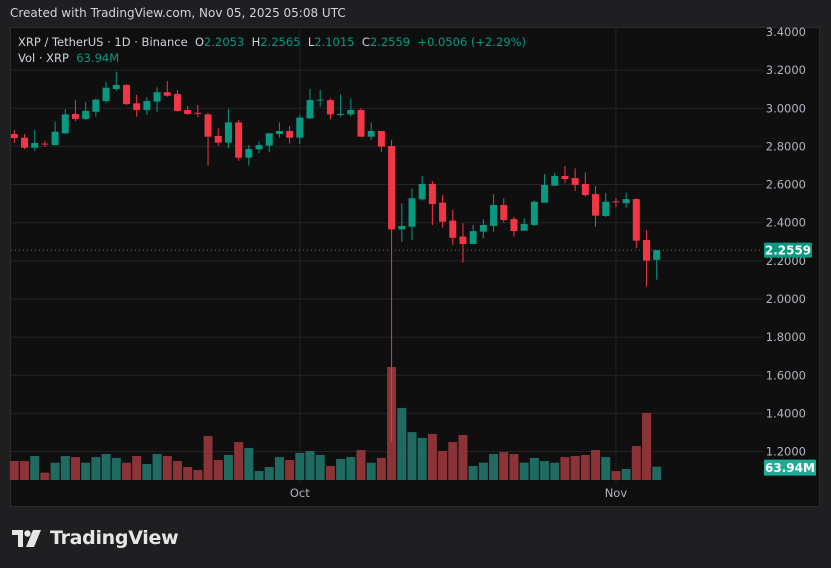 Image resolution: width=831 pixels, height=568 pixels. I want to click on legend-volume-label: Vol · XRP, so click(43, 58).